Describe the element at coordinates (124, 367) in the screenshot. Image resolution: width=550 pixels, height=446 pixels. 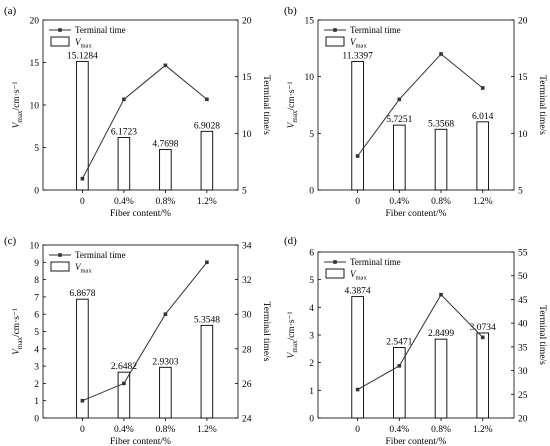
I see `bar-value-label: 2.6482` at that location.